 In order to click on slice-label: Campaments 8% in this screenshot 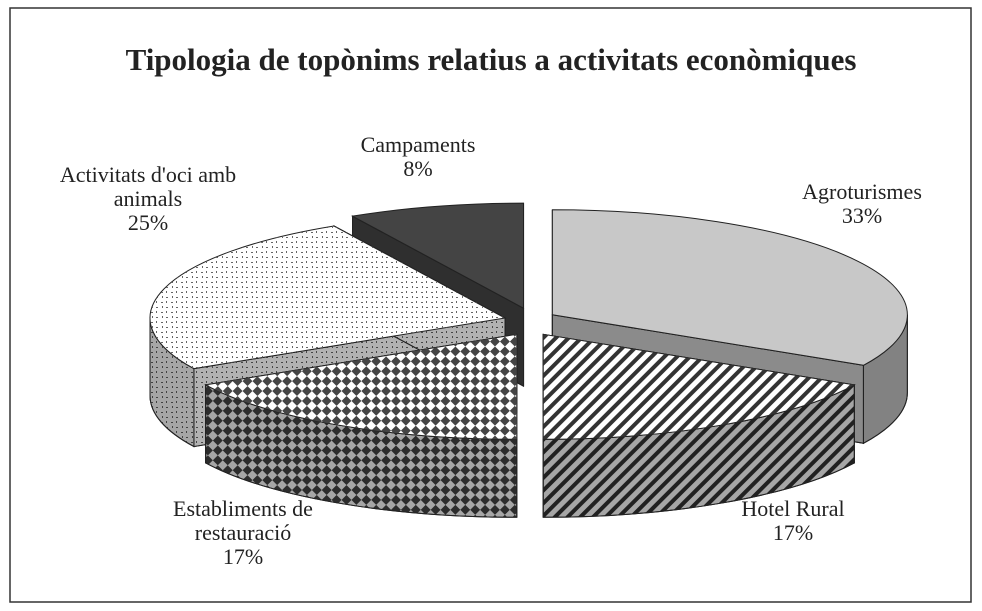, I will do `click(418, 157)`.